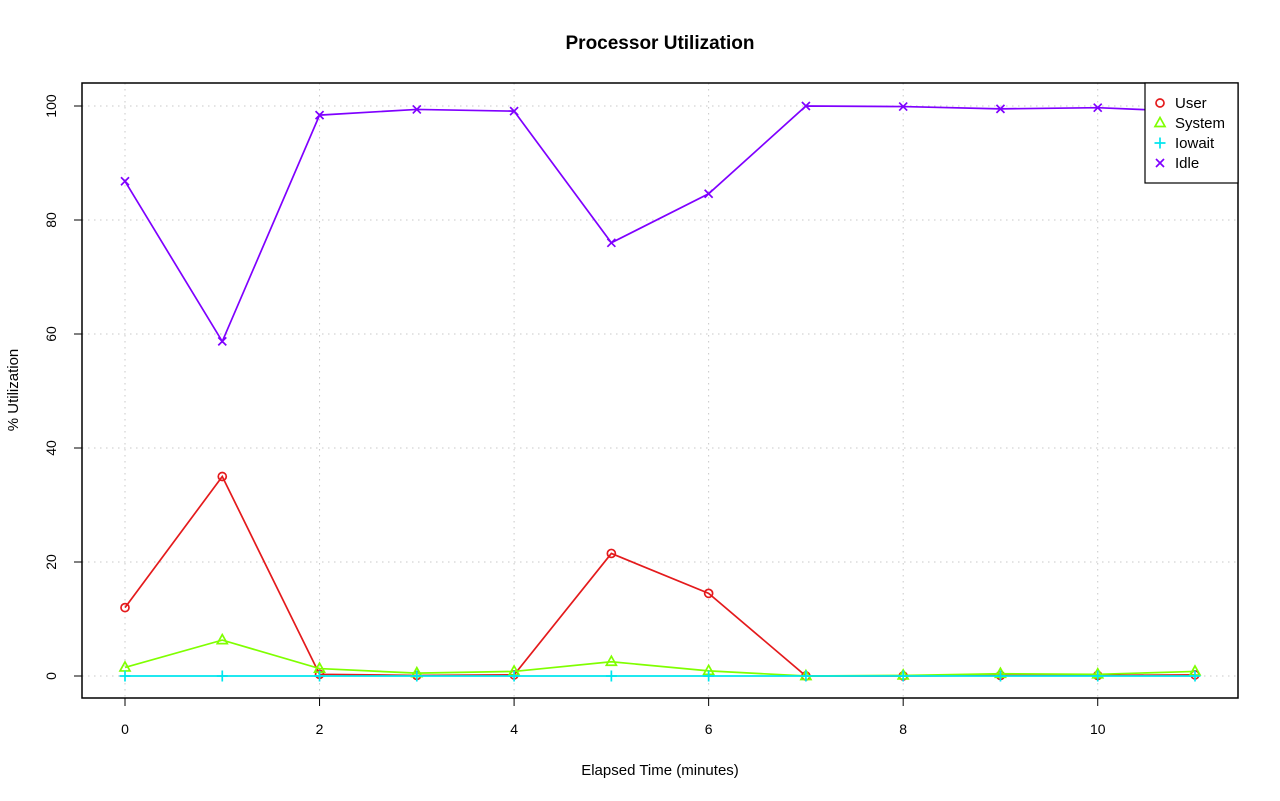 The image size is (1280, 801). What do you see at coordinates (1160, 121) in the screenshot?
I see `legend-marker-system` at bounding box center [1160, 121].